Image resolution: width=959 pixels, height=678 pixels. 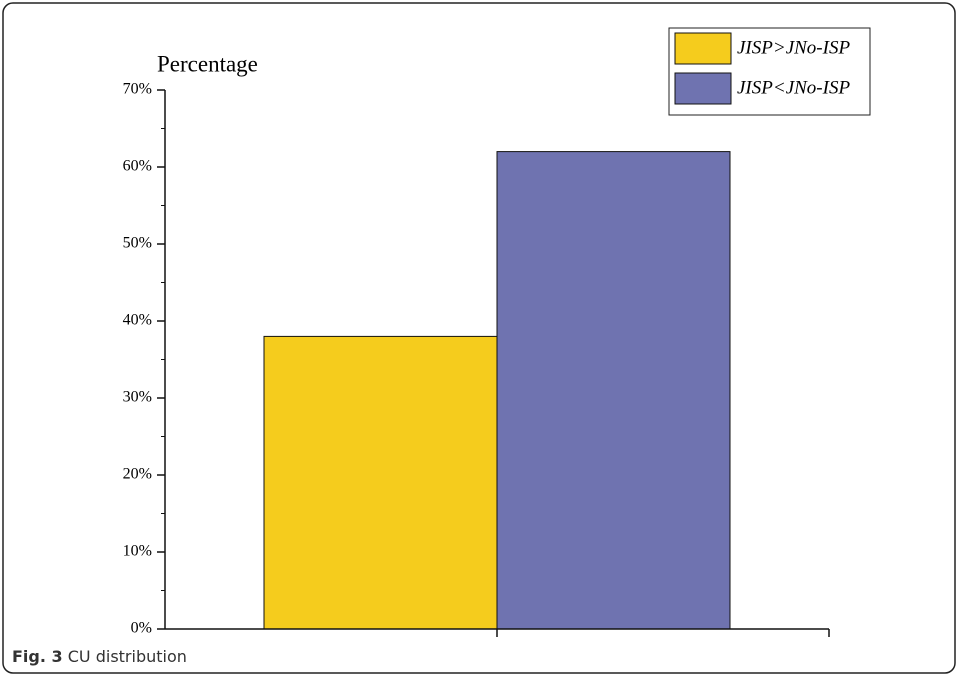 What do you see at coordinates (207, 63) in the screenshot?
I see `y-axis-title: Percentage` at bounding box center [207, 63].